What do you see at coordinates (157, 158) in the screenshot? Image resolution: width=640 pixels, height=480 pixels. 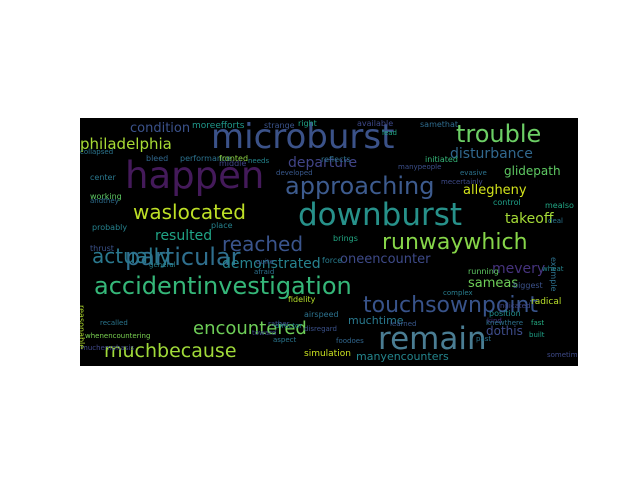 I see `word-31: bleed` at bounding box center [157, 158].